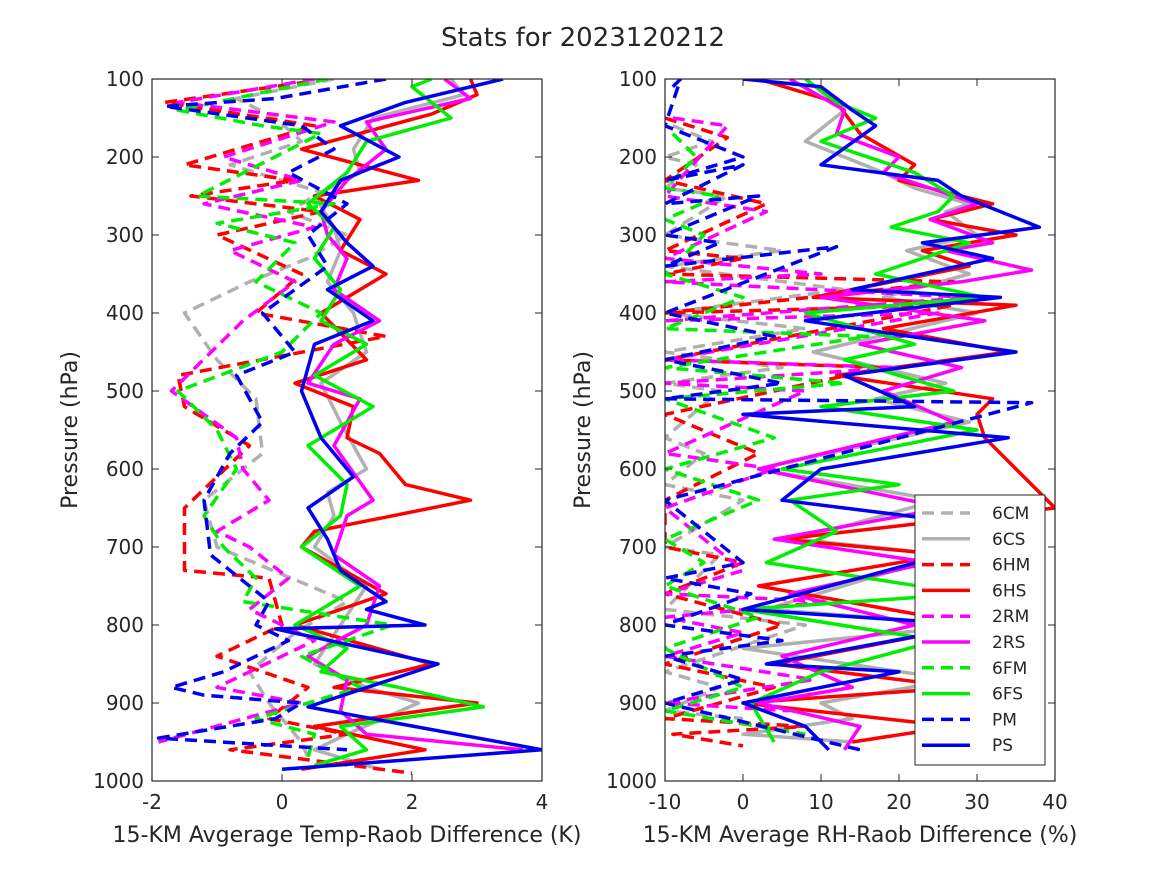 The height and width of the screenshot is (879, 1167). What do you see at coordinates (125, 157) in the screenshot?
I see `temp-y-tick-label: 200` at bounding box center [125, 157].